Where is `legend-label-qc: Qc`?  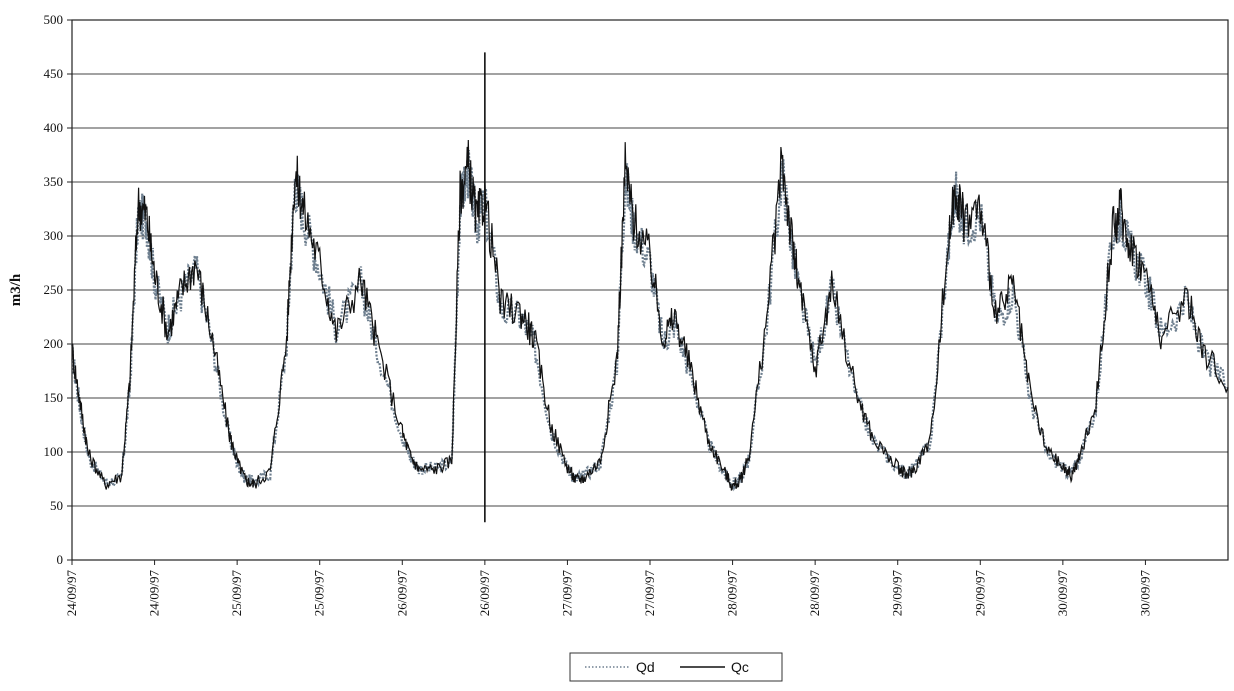
legend-label-qc: Qc is located at coordinates (740, 667).